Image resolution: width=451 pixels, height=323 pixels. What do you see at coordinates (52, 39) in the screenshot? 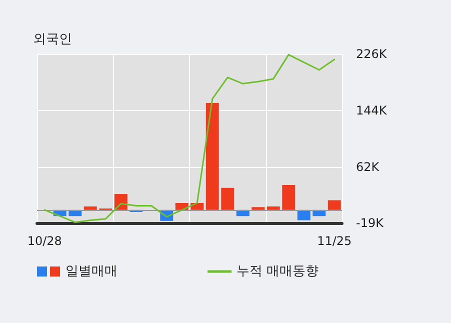
I see `chart-title: 외국인` at bounding box center [52, 39].